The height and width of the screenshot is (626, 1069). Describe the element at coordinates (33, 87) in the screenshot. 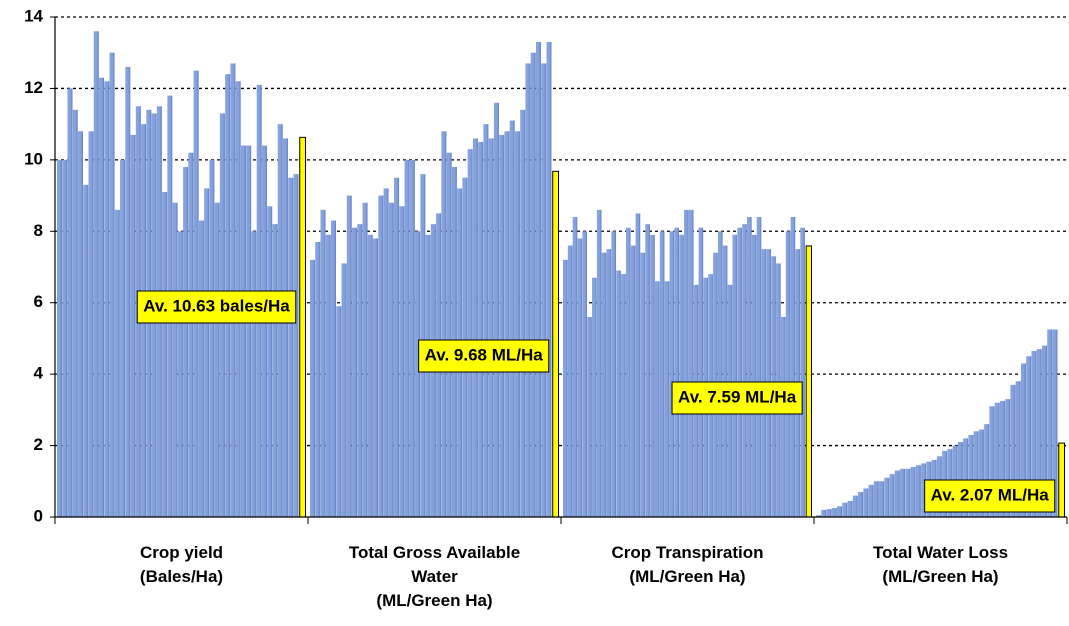

I see `y-tick-label: 12` at that location.